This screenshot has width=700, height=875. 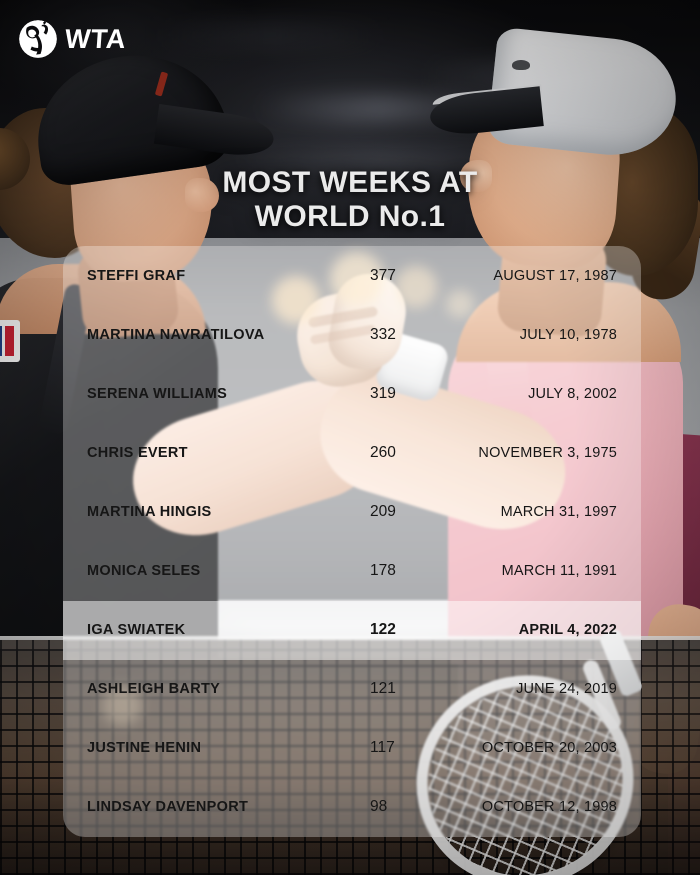 I want to click on player-left-nose, so click(x=202, y=195).